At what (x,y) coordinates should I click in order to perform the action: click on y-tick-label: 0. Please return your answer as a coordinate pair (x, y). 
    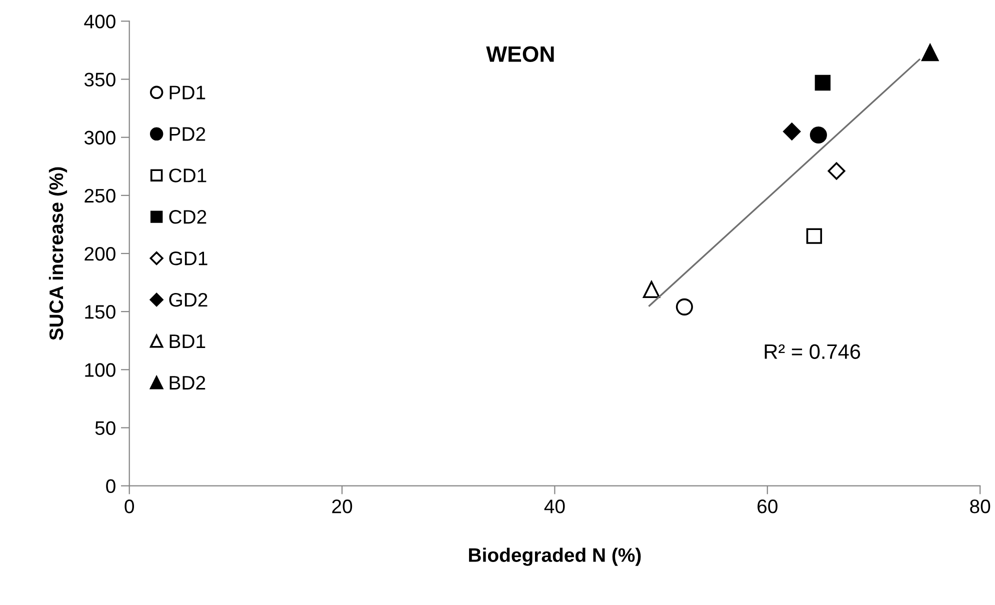
    Looking at the image, I should click on (111, 486).